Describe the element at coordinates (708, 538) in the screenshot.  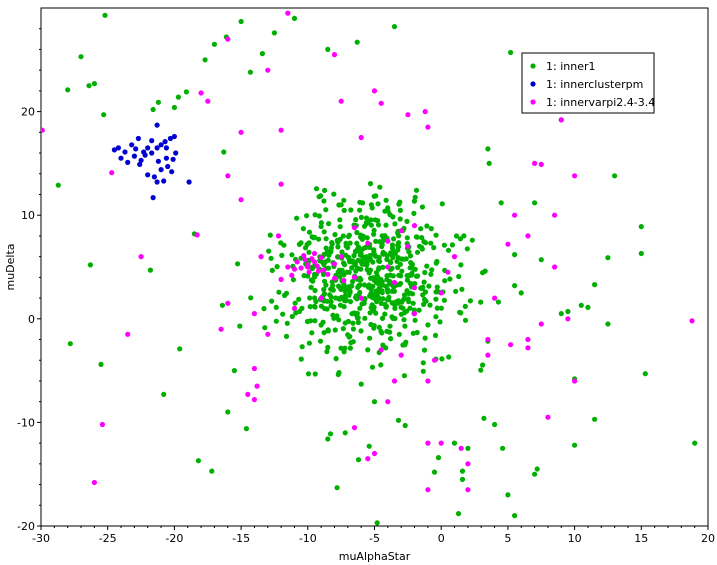
I see `x-tick-label: 20` at that location.